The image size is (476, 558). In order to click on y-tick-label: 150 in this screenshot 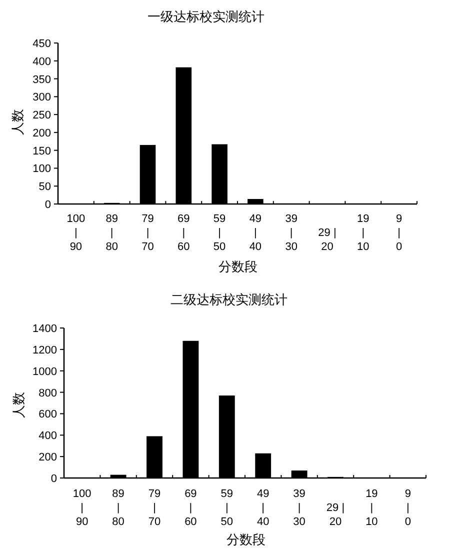, I will do `click(41, 151)`.